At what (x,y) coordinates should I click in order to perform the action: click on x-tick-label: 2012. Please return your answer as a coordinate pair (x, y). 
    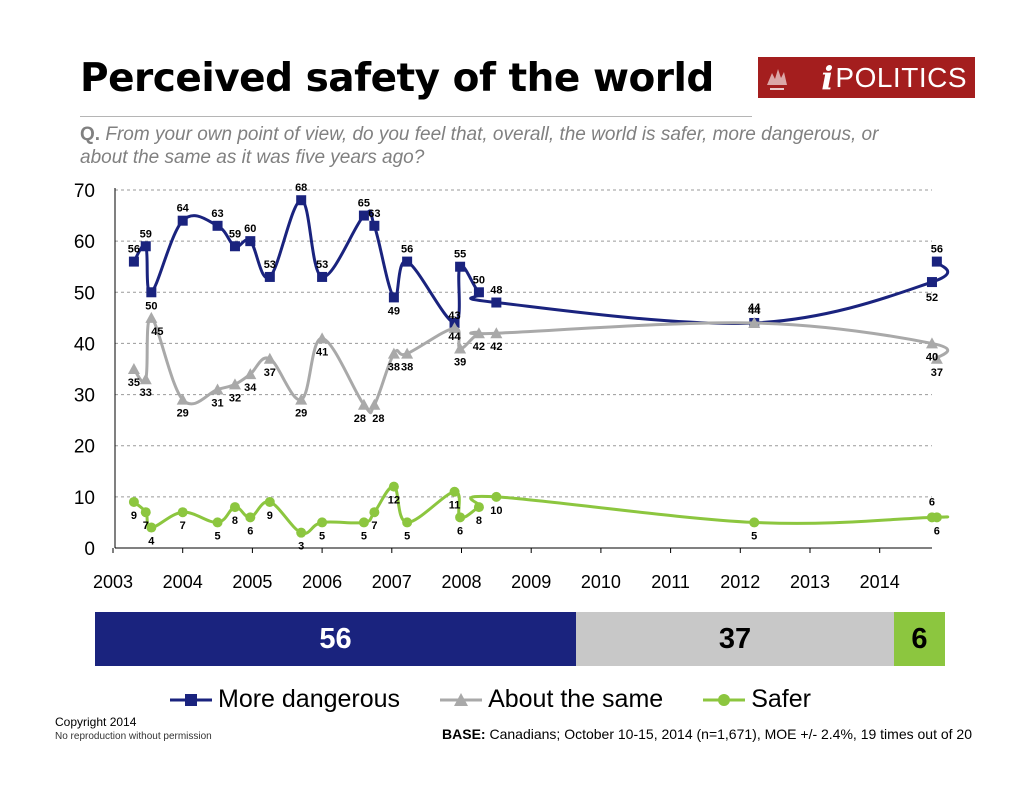
    Looking at the image, I should click on (740, 582).